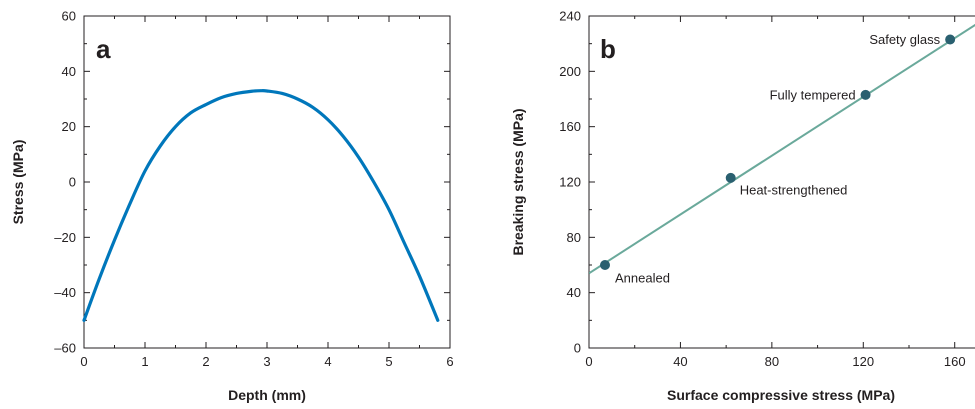  I want to click on a-ytick-label: 0, so click(72, 182).